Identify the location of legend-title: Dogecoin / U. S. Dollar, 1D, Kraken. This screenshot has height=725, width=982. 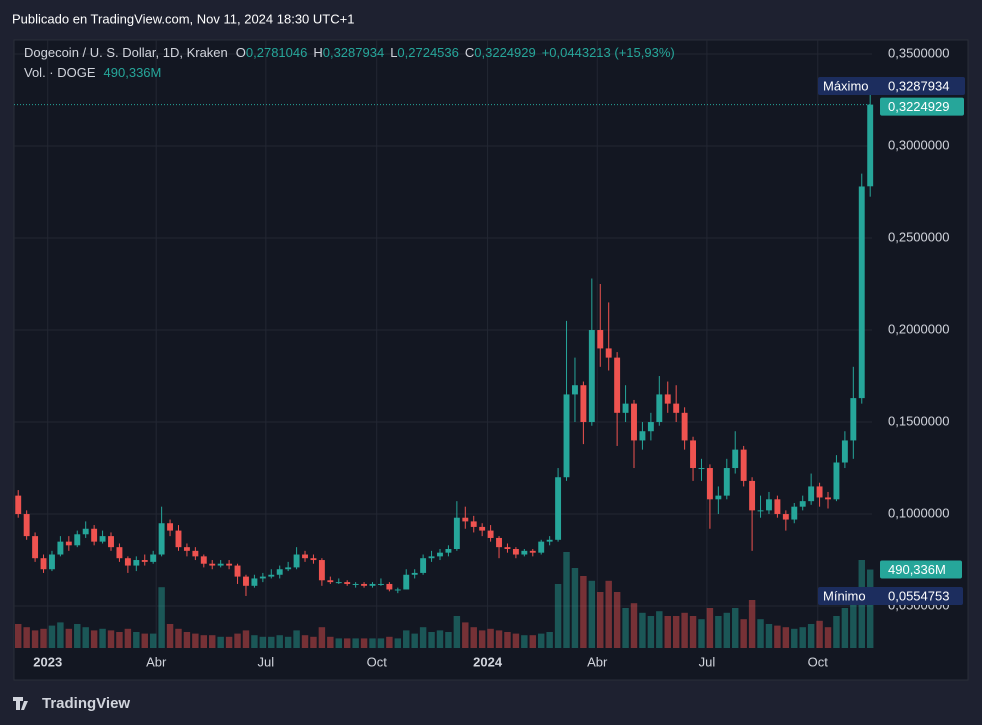
(126, 52).